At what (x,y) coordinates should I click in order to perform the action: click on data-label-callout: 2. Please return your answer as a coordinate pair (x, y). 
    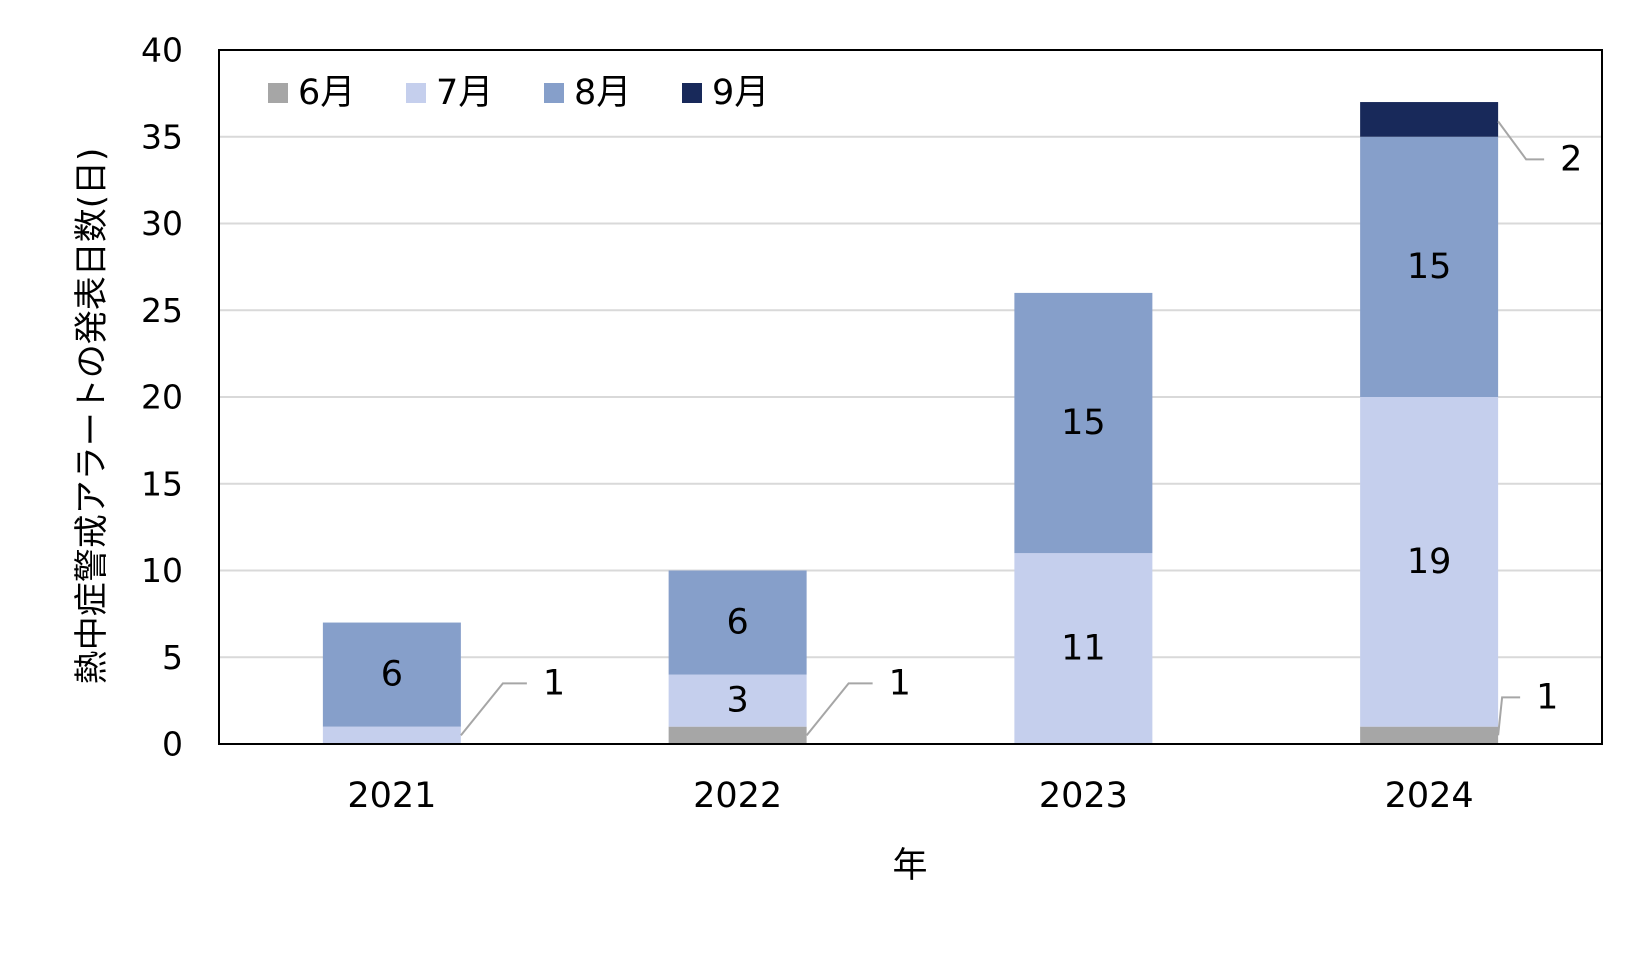
    Looking at the image, I should click on (1571, 159).